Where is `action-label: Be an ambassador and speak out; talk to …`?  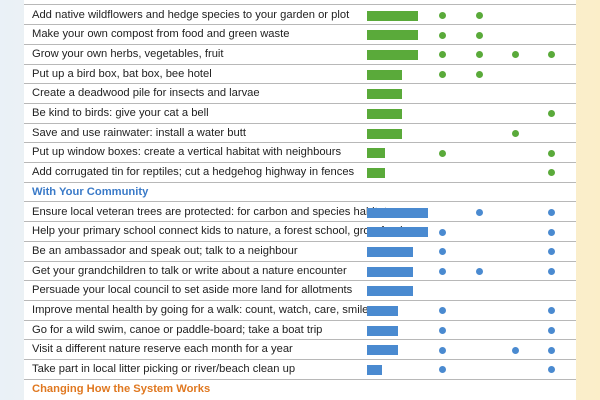
action-label: Be an ambassador and speak out; talk to … is located at coordinates (165, 250).